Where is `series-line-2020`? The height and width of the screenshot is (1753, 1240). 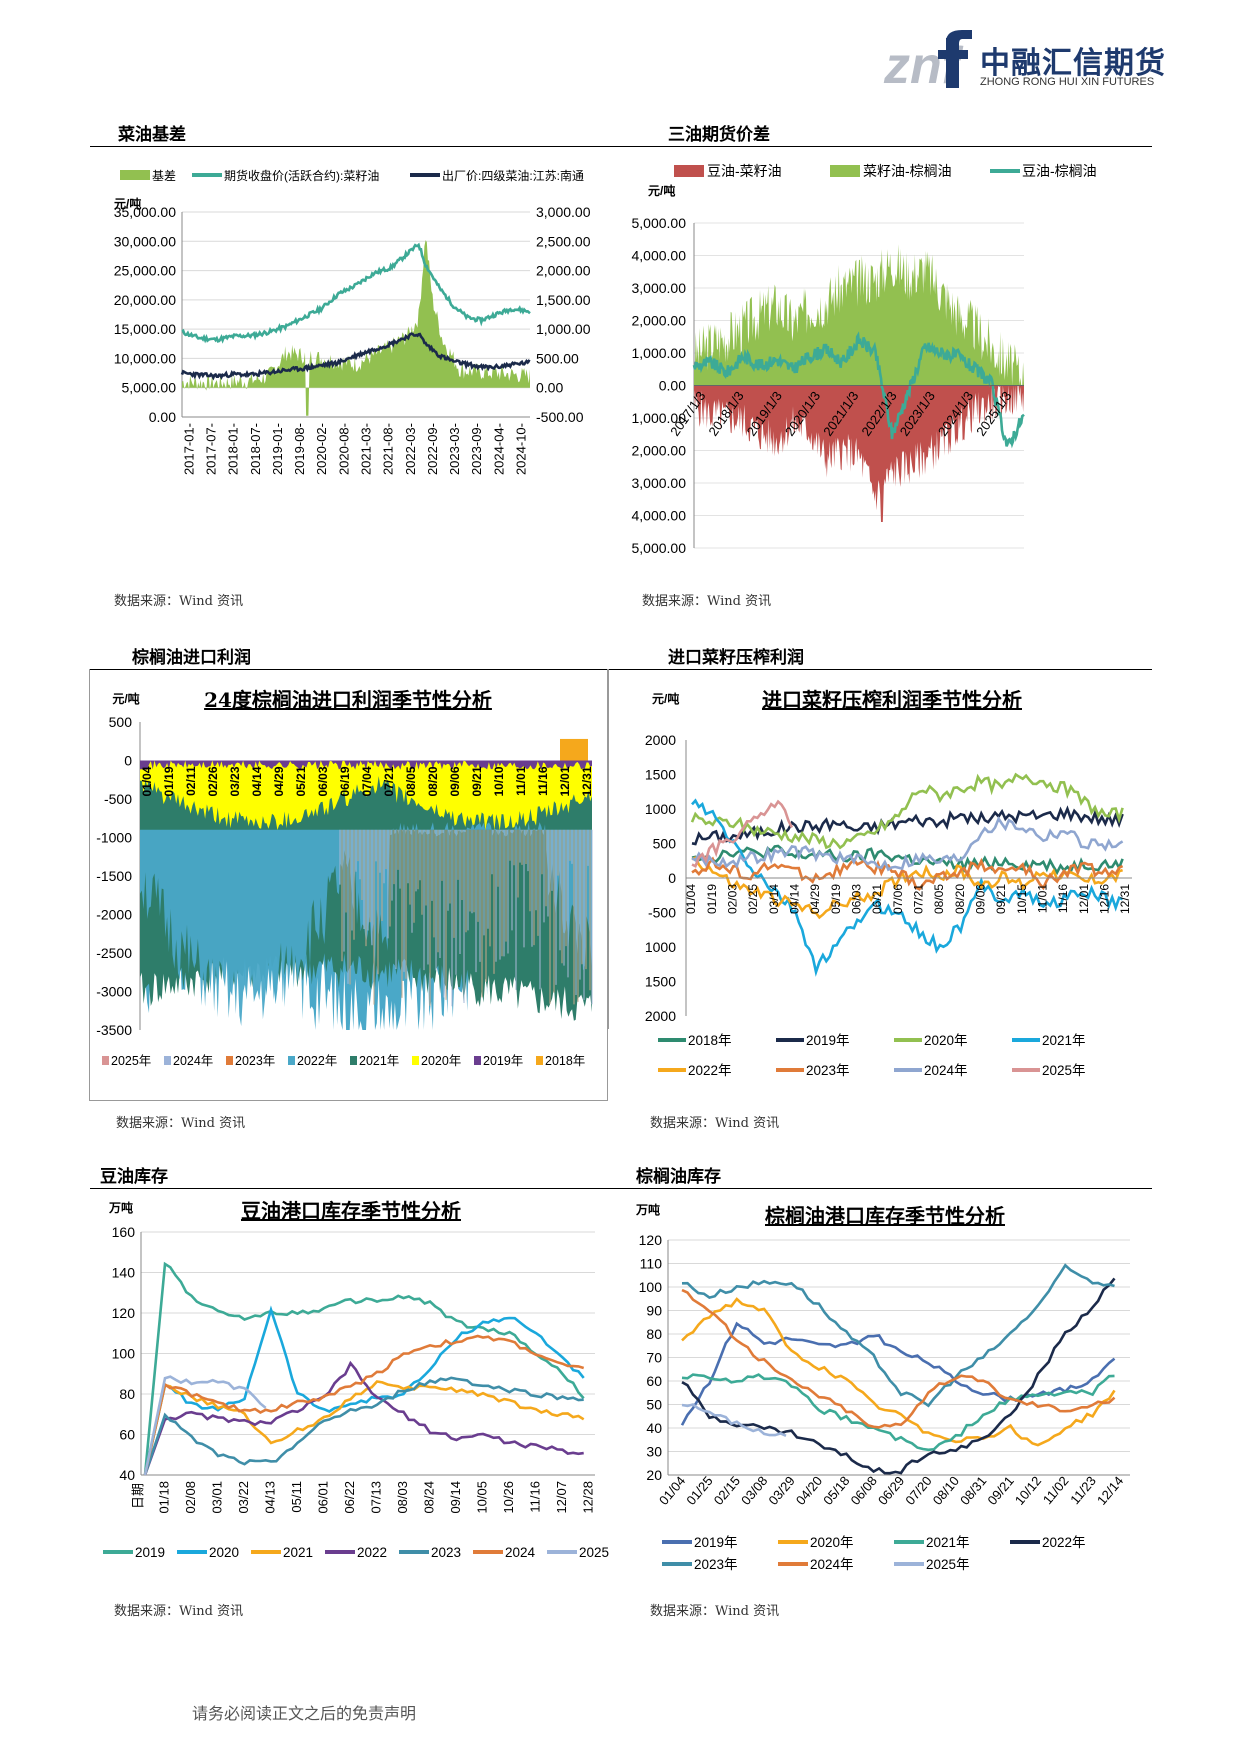
series-line-2020 is located at coordinates (364, 1390).